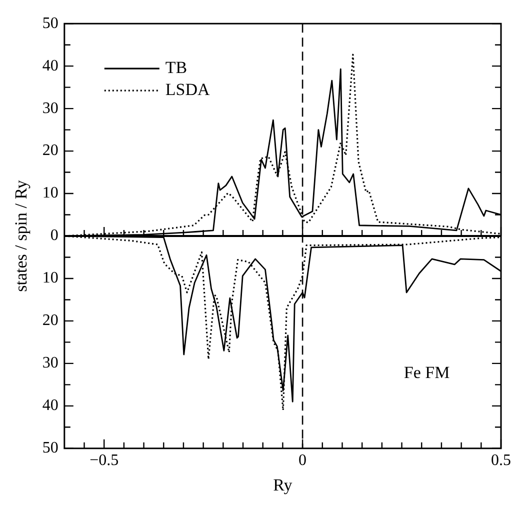  I want to click on legend-label: TB, so click(176, 68).